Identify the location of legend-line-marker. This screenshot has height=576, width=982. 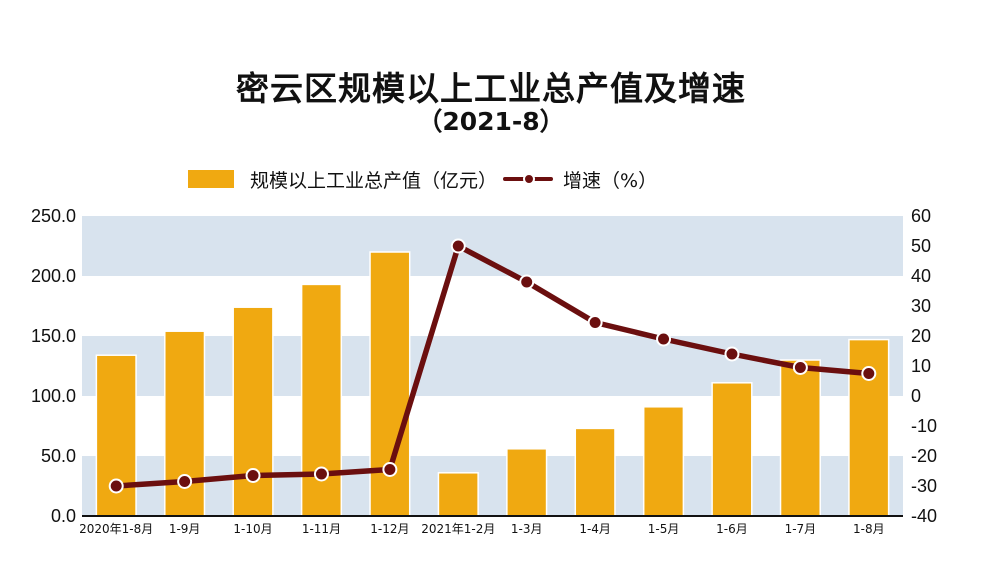
(529, 179).